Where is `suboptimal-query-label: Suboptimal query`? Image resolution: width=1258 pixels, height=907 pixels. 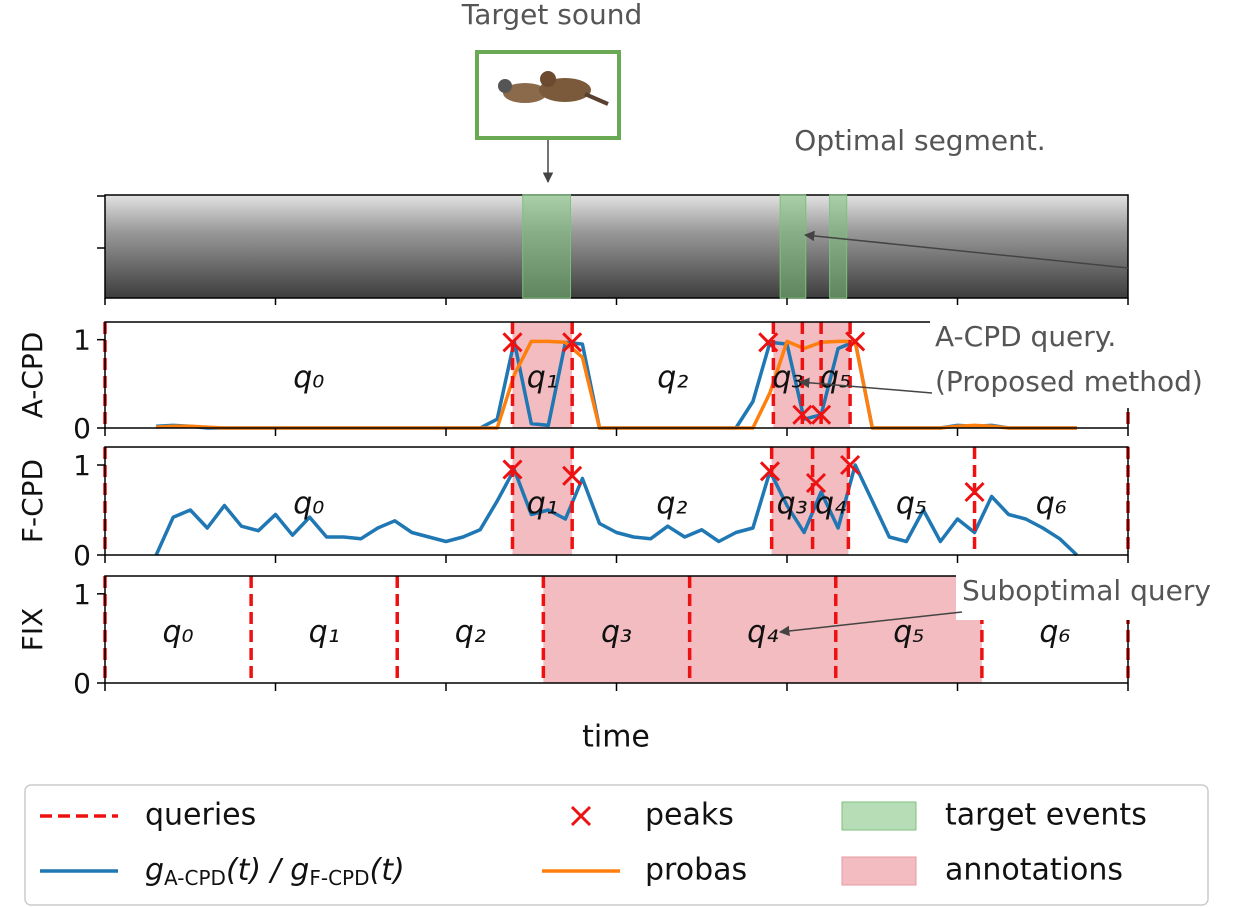
suboptimal-query-label: Suboptimal query is located at coordinates (1086, 590).